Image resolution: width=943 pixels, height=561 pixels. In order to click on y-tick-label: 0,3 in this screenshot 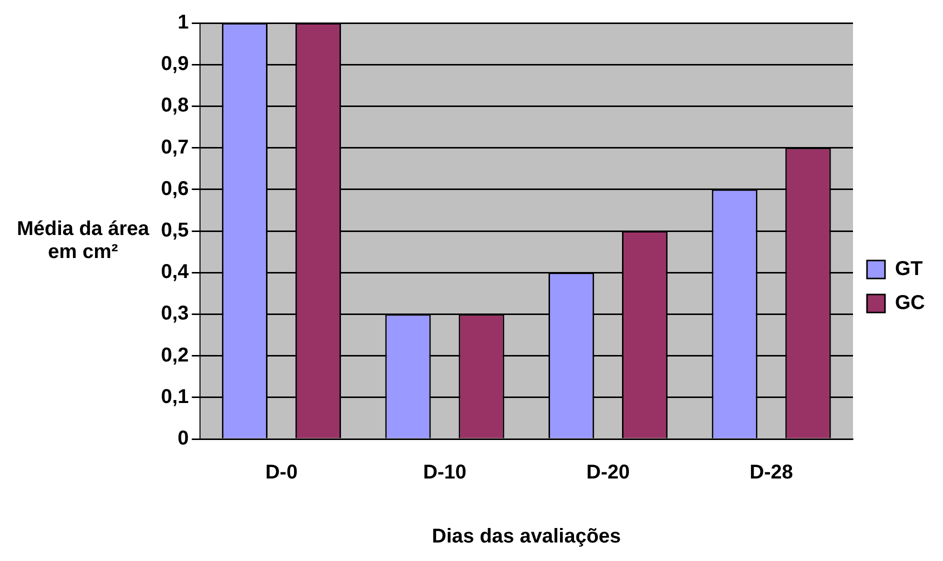, I will do `click(174, 313)`.